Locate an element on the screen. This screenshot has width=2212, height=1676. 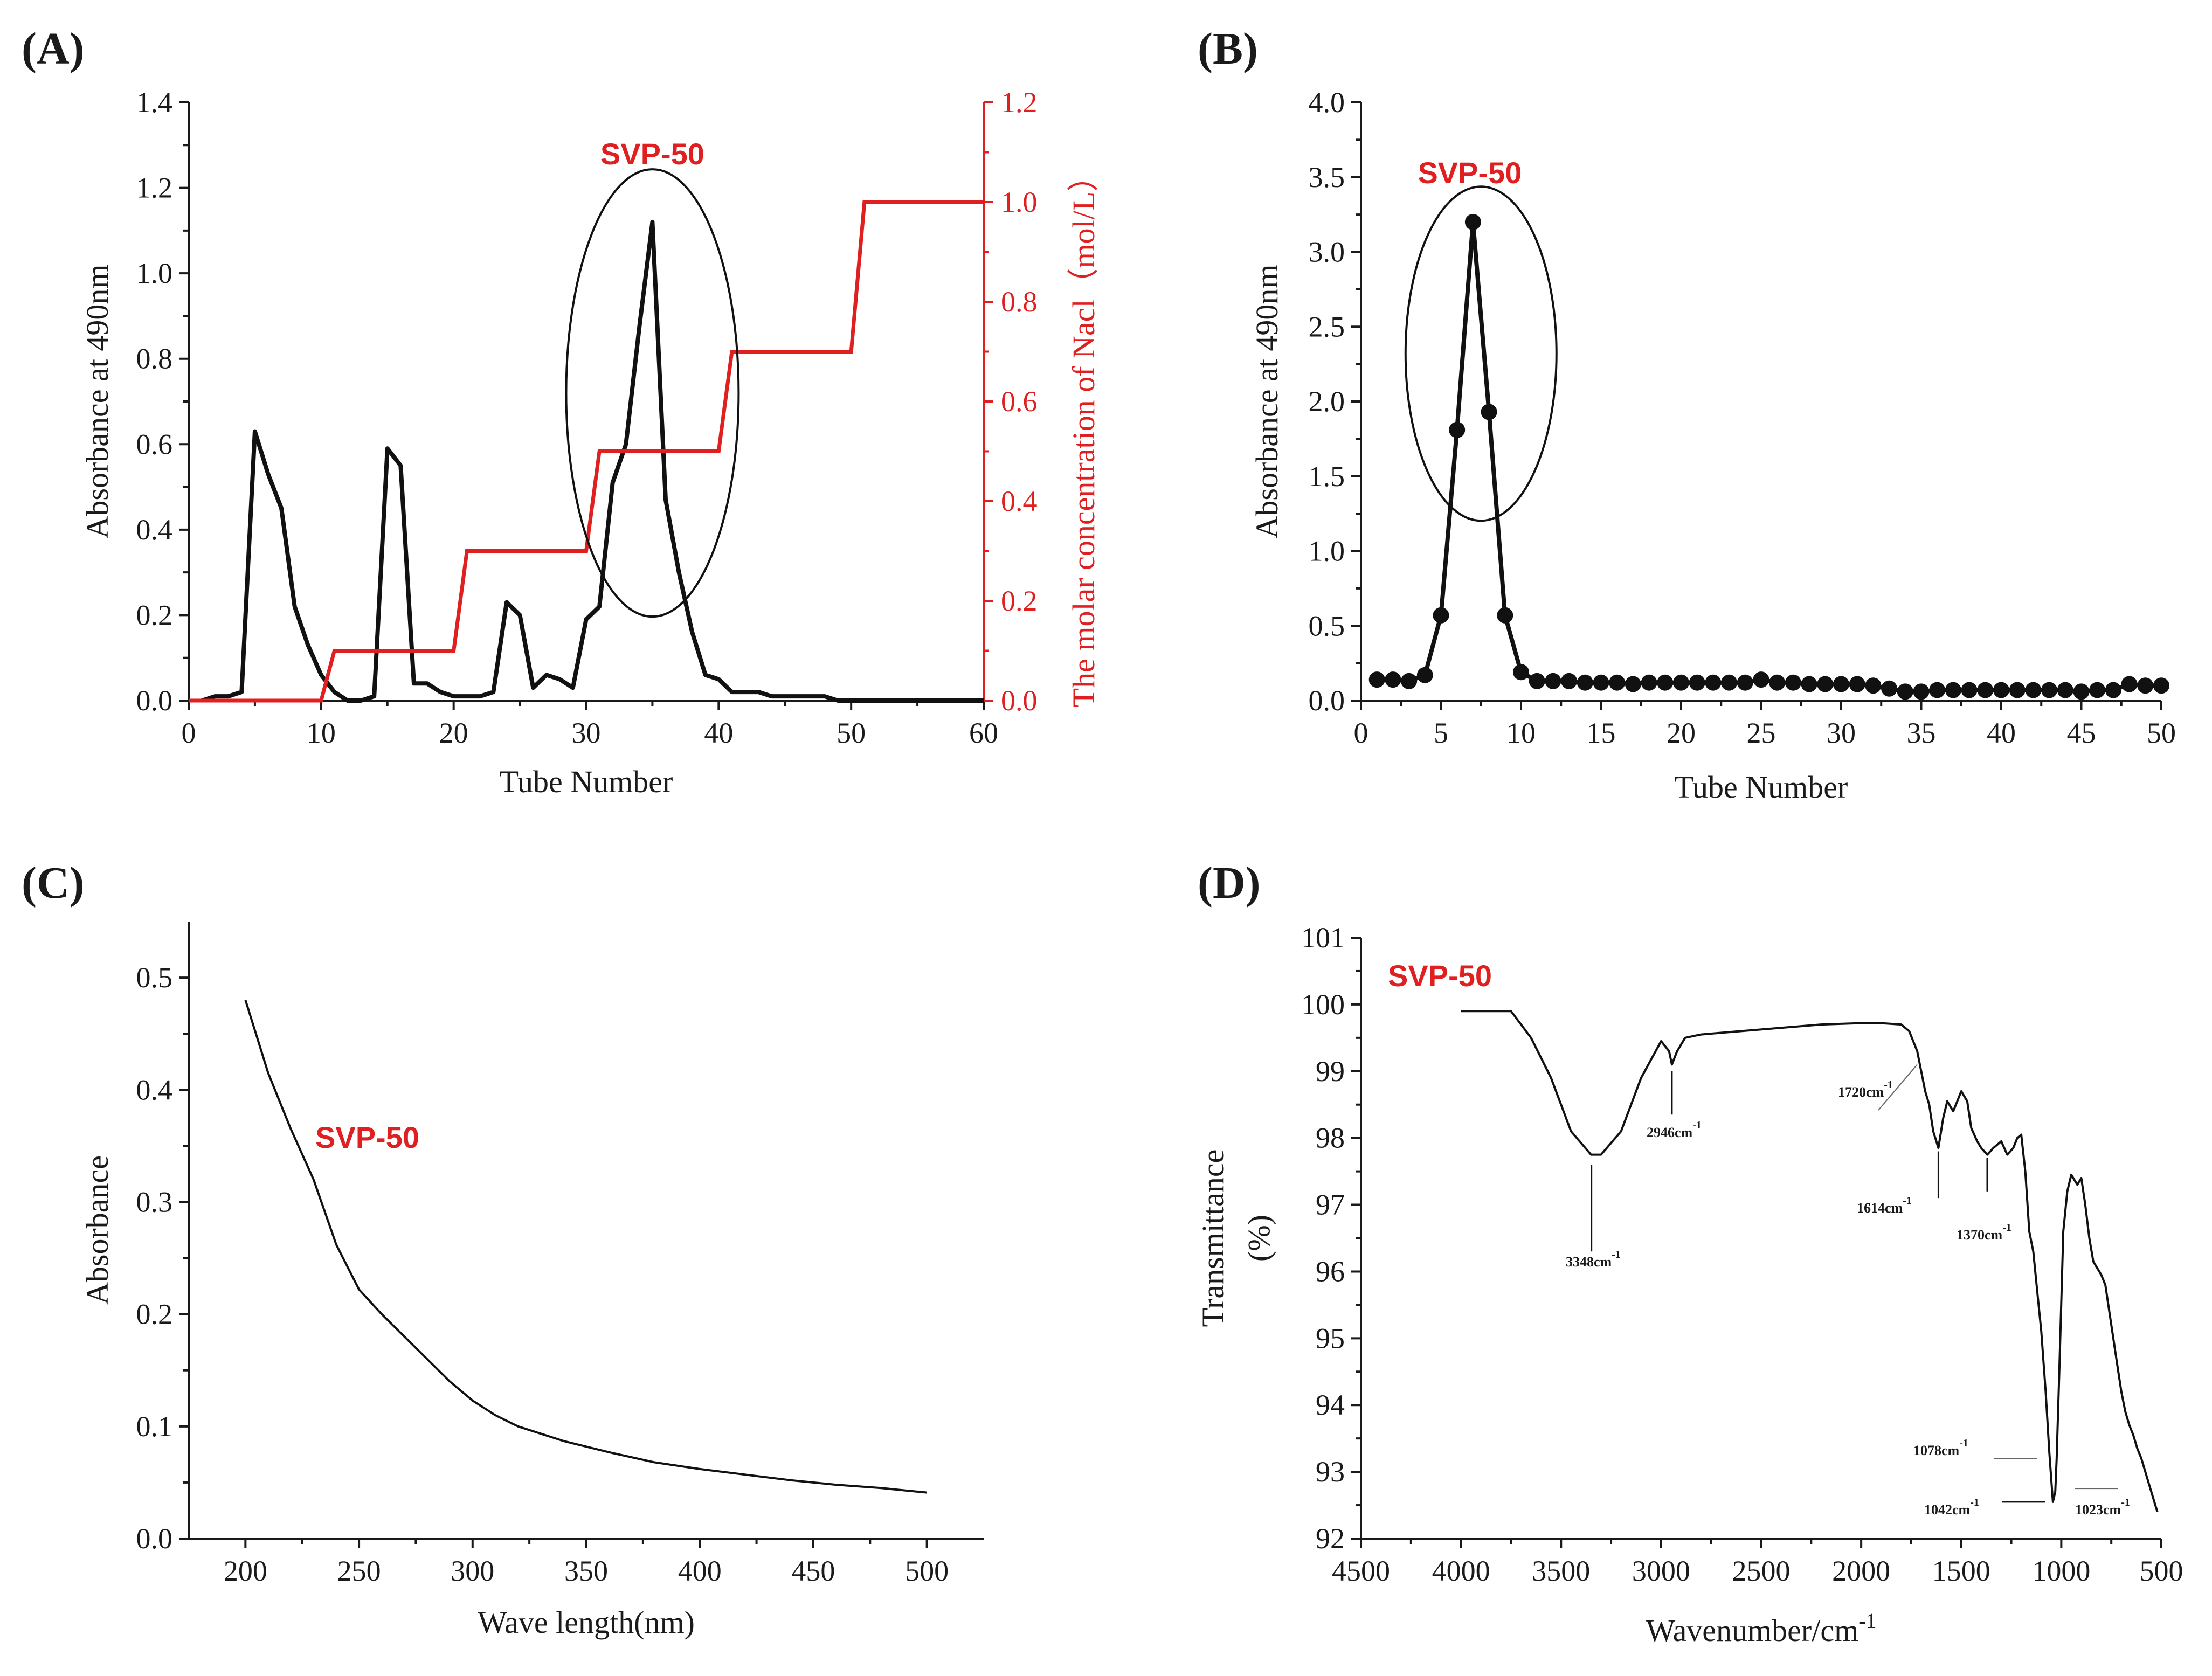
y-tick-label: 0.1 is located at coordinates (154, 1426).